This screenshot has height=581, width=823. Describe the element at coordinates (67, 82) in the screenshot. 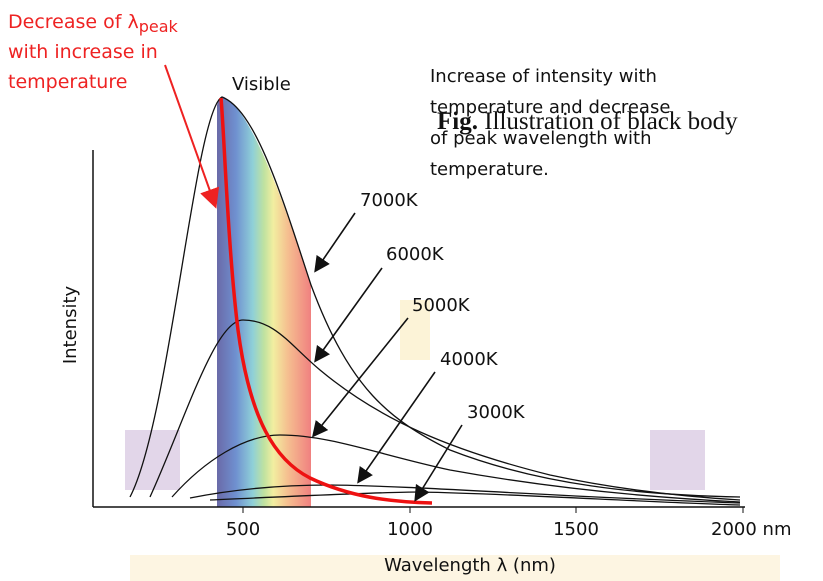

I see `annotation: temperature` at that location.